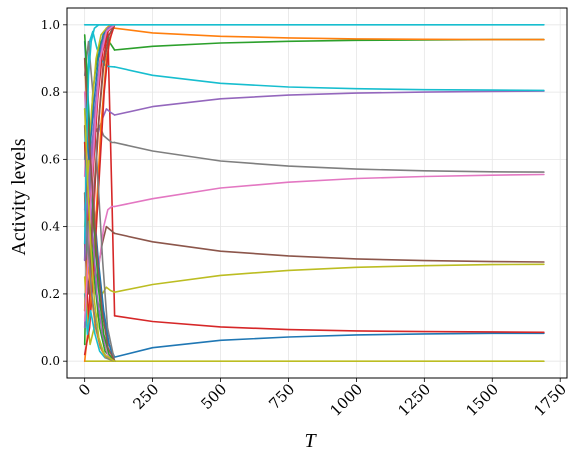  What do you see at coordinates (550, 400) in the screenshot?
I see `x-tick-label: 1750` at bounding box center [550, 400].